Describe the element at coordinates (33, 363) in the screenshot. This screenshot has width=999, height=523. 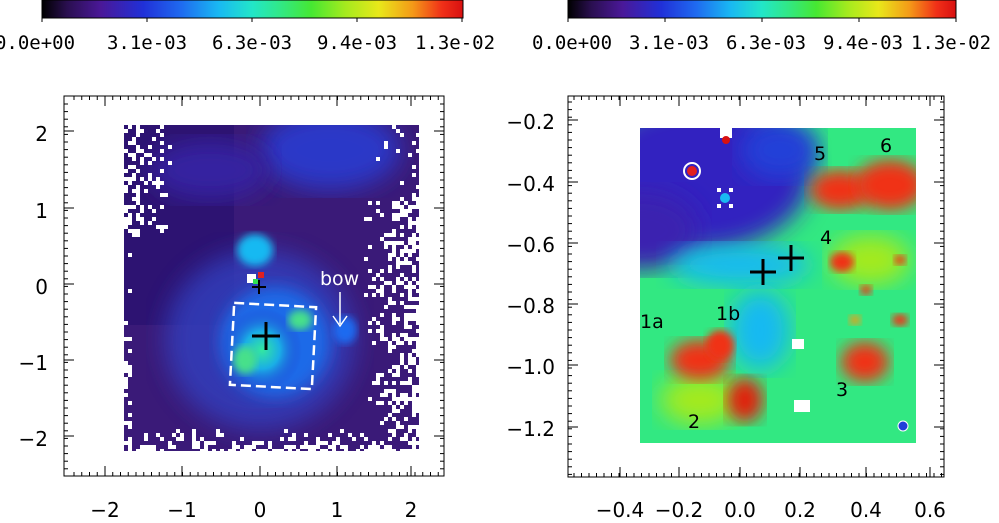
I see `left-ytick-3: −1` at that location.